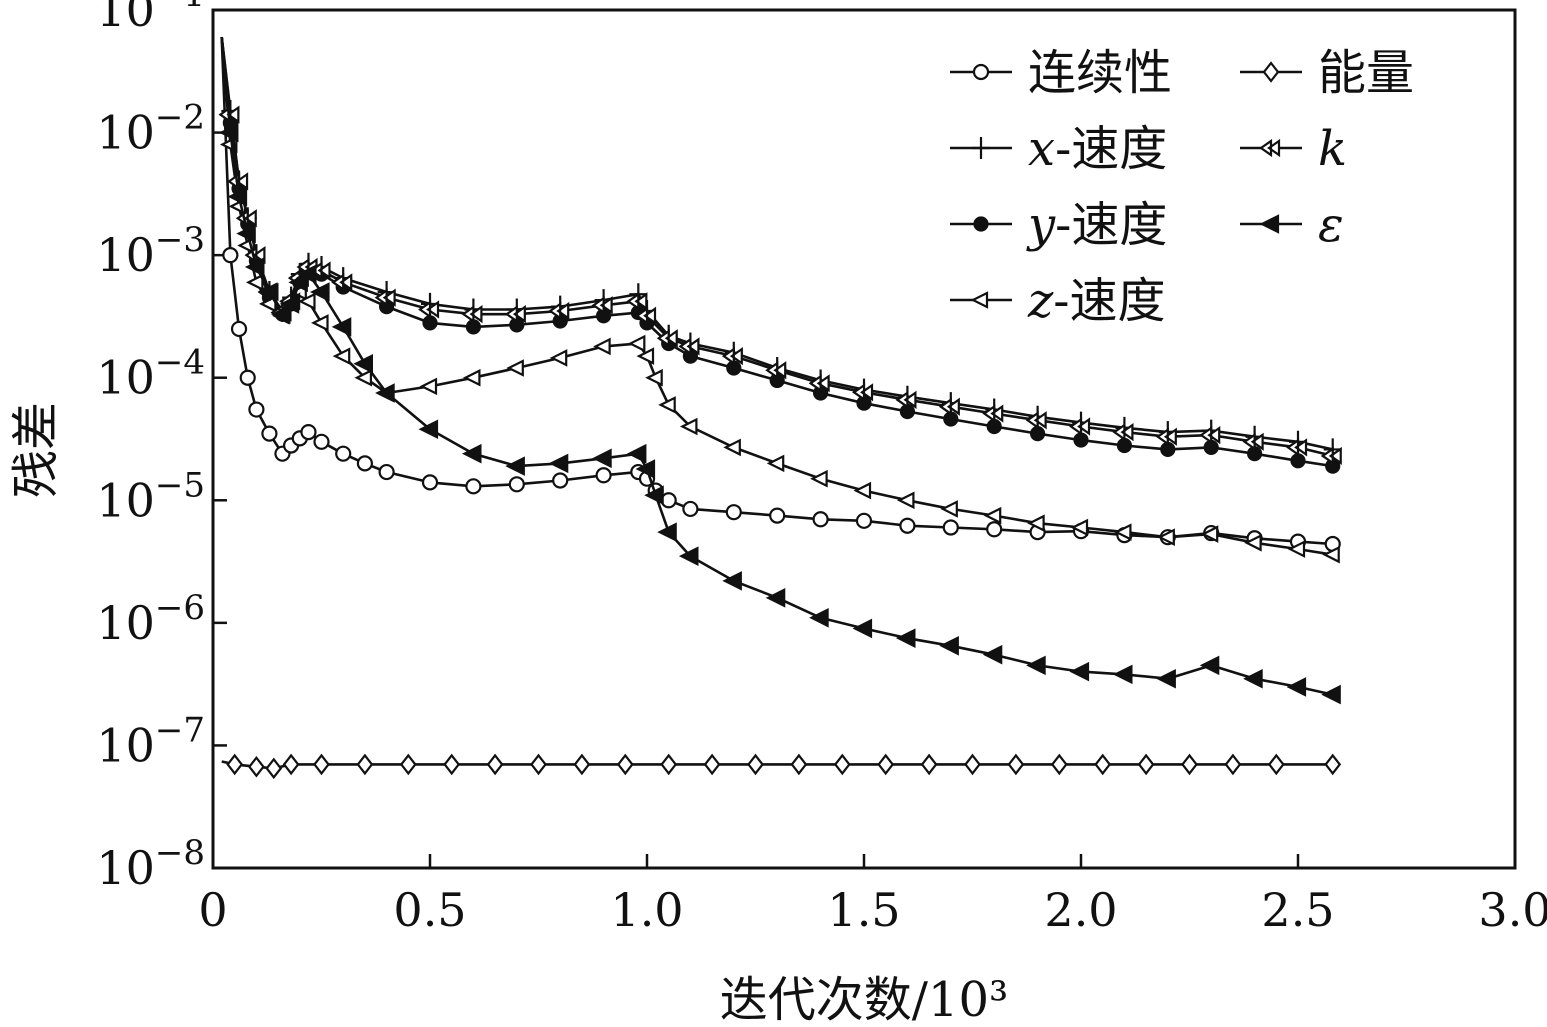  I want to click on x-tick-label: 1.5, so click(863, 910).